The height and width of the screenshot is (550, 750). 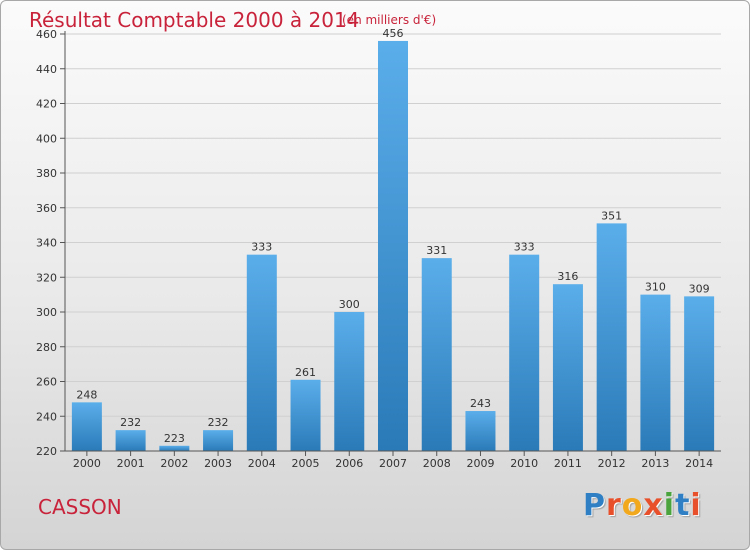 What do you see at coordinates (480, 431) in the screenshot?
I see `bar-2009` at bounding box center [480, 431].